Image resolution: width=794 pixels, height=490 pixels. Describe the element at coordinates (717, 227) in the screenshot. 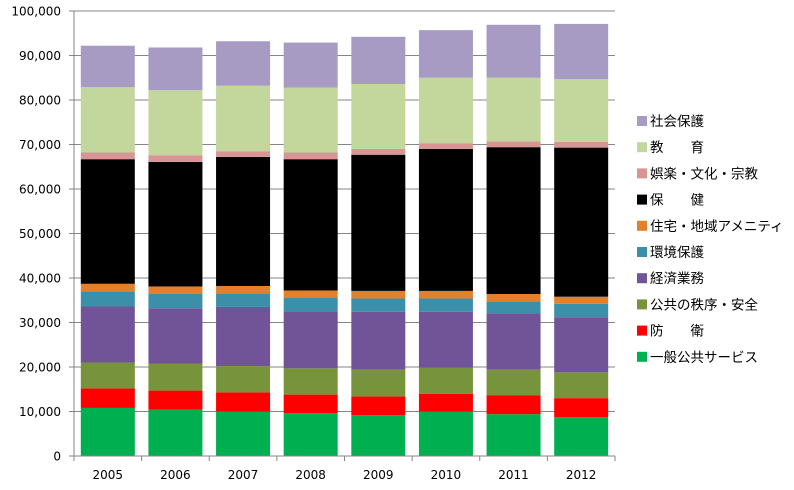

I see `legend-label: 住宅・地域アメニティ` at that location.